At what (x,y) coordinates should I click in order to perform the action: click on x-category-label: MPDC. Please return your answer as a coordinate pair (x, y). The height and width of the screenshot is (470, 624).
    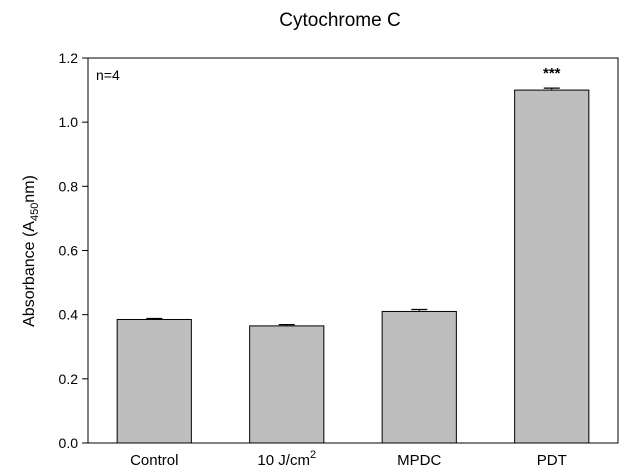
    Looking at the image, I should click on (419, 460).